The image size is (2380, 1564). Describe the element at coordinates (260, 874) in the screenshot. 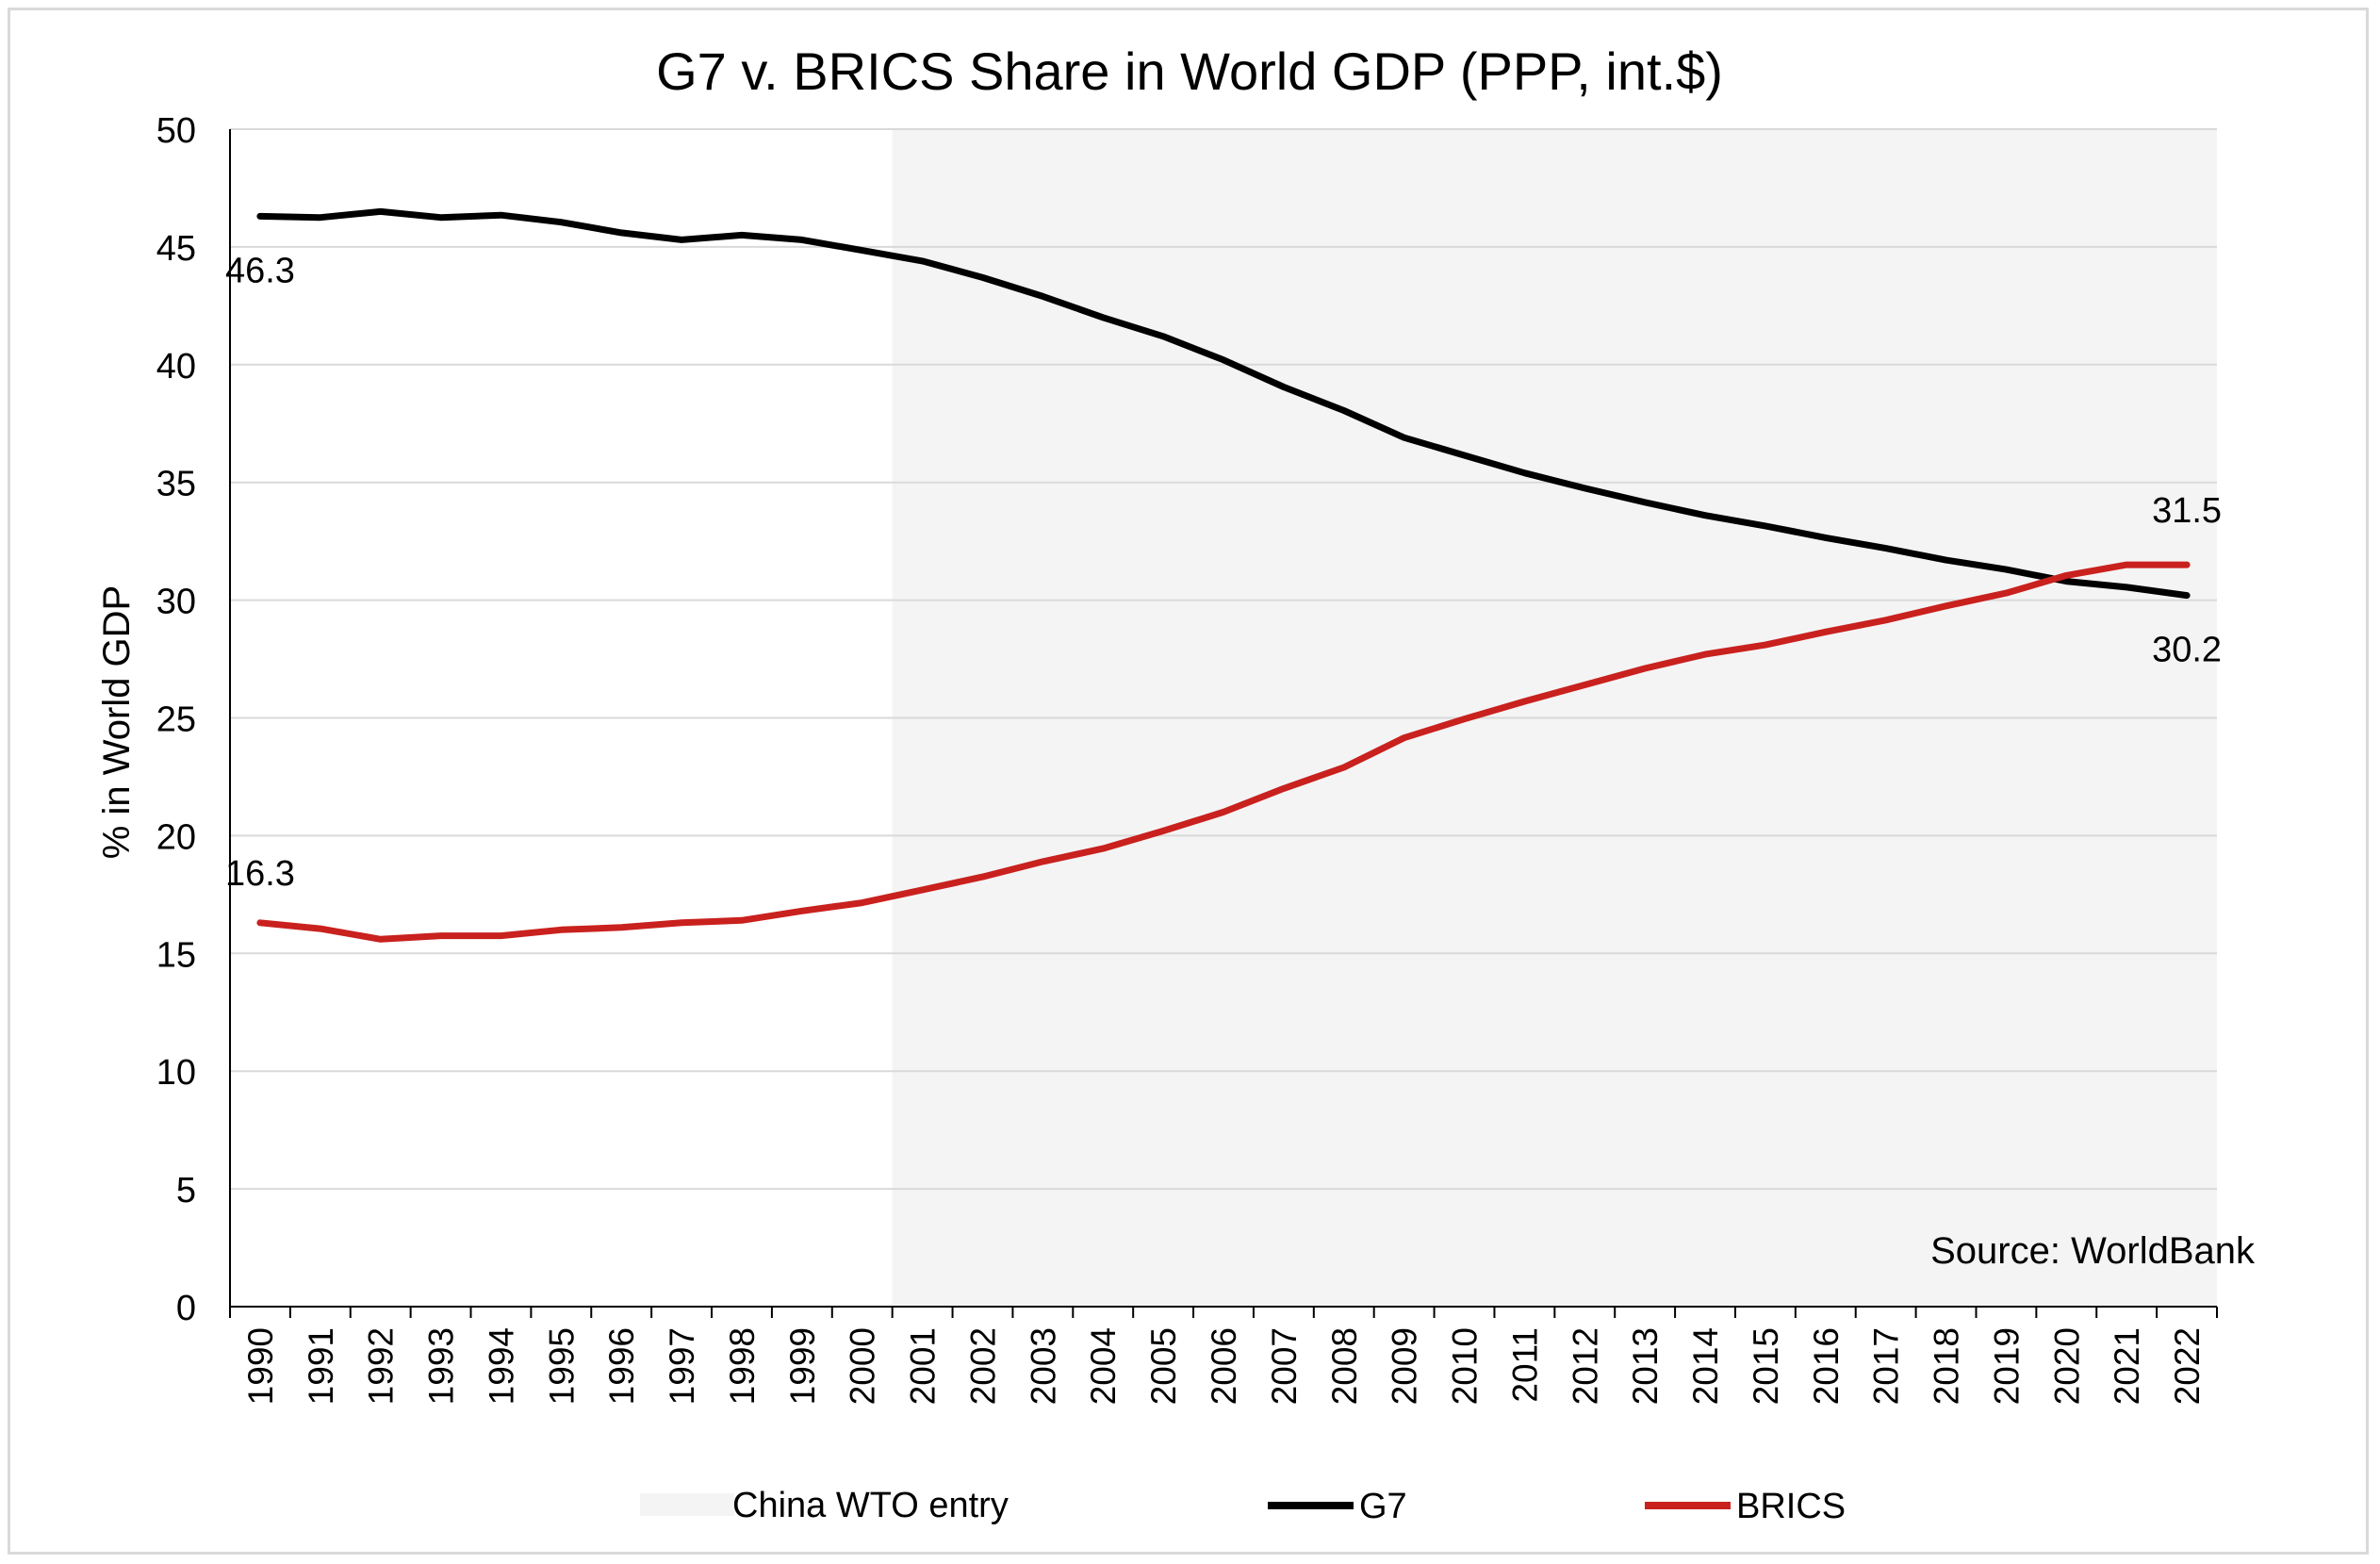

I see `data-label-brics-1990: 16.3` at that location.